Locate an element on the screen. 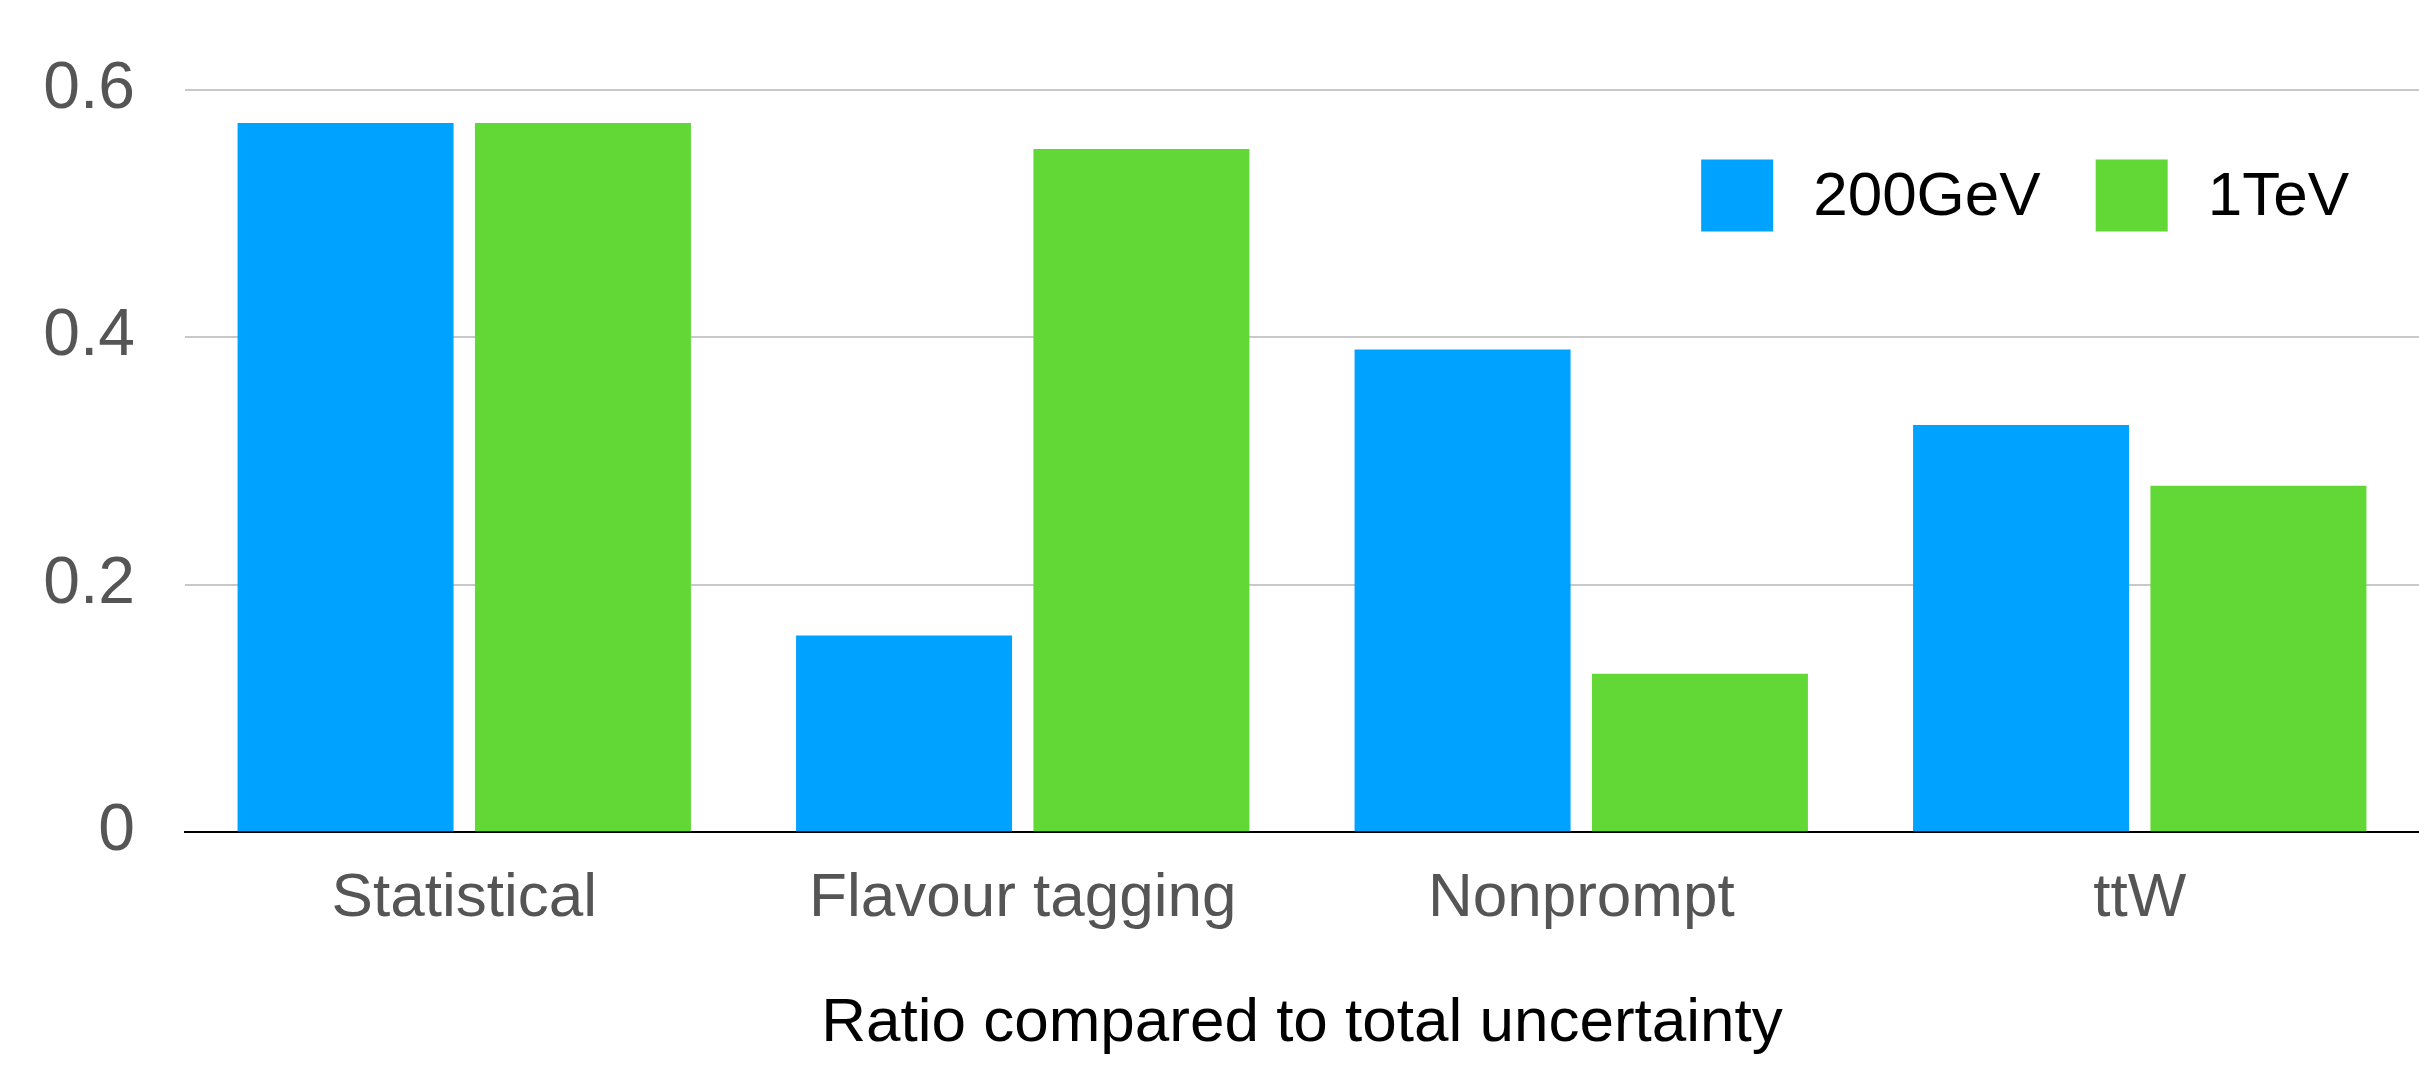 The image size is (2419, 1075). x-tick-label: Flavour tagging is located at coordinates (1023, 895).